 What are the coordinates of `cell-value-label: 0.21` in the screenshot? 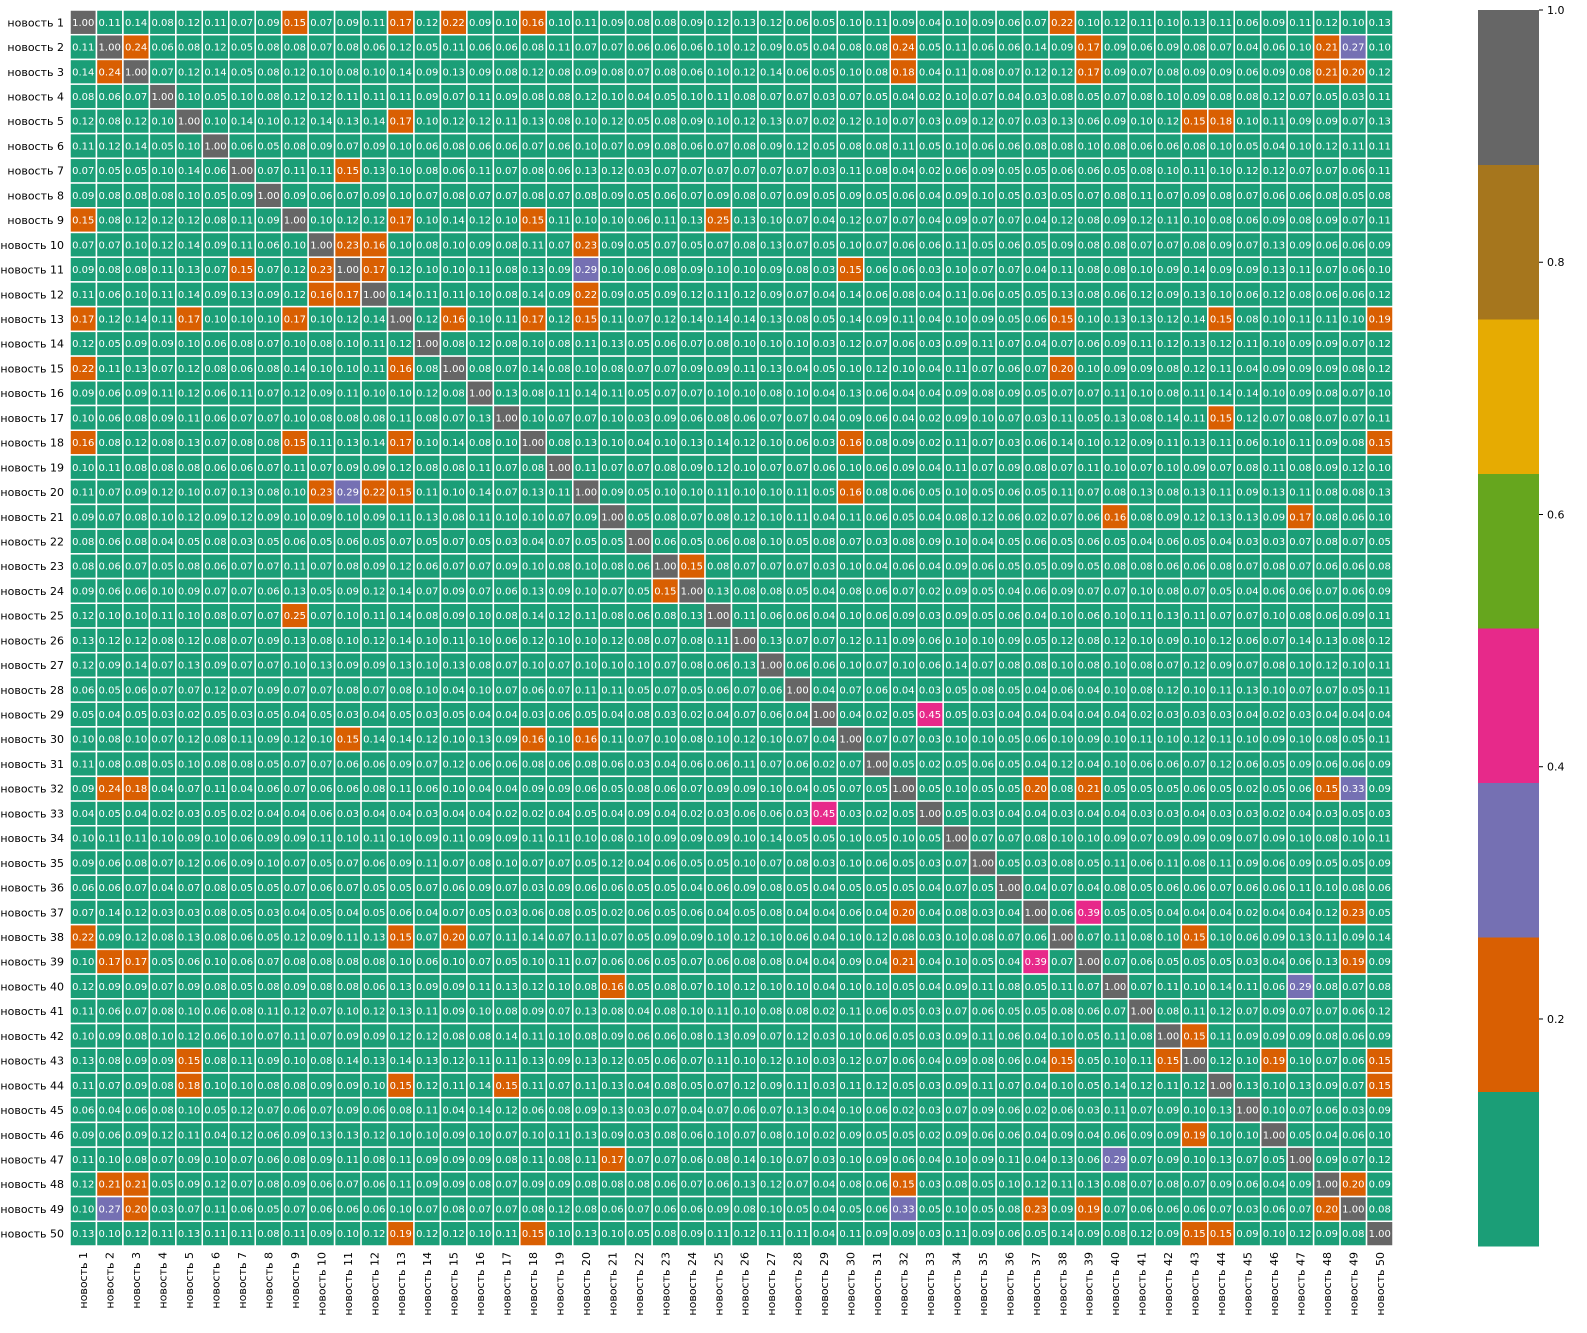 It's located at (110, 1185).